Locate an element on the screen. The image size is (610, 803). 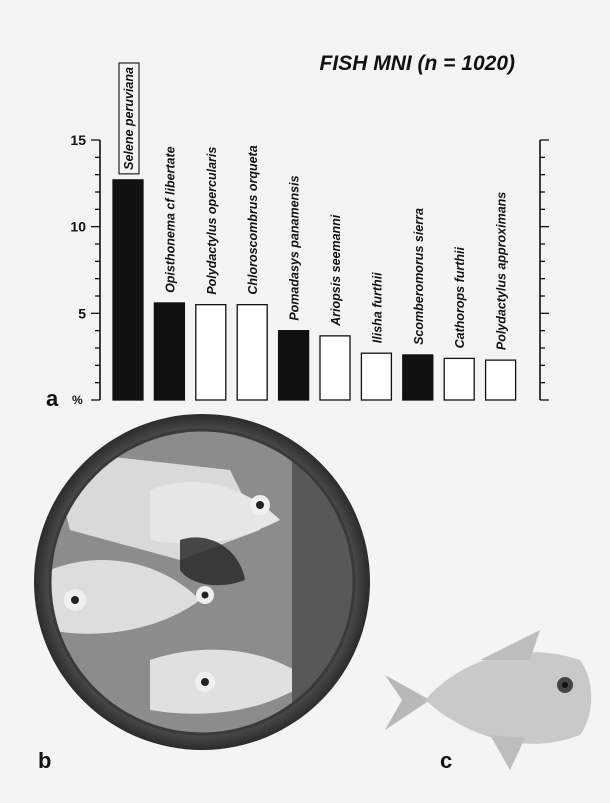
category-label: Ariopsis seemanni is located at coordinates (336, 270).